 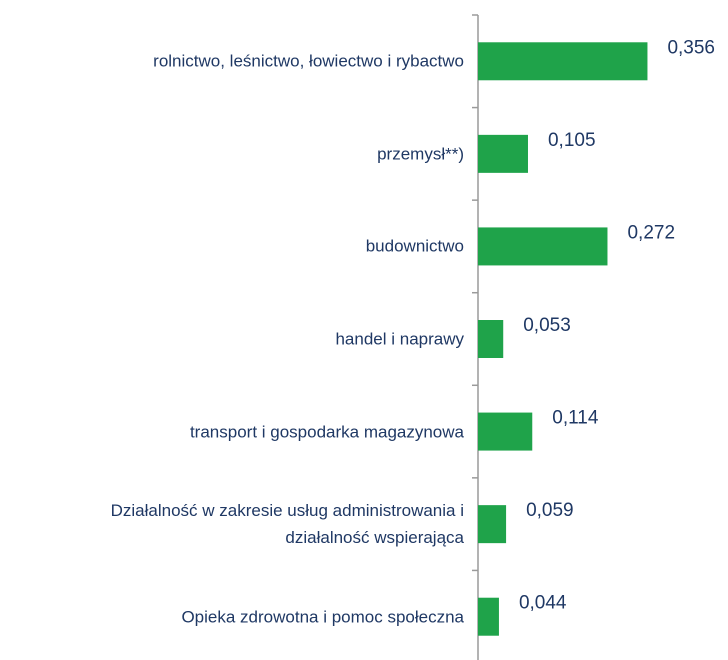 I want to click on value-label: 0,053, so click(x=547, y=325).